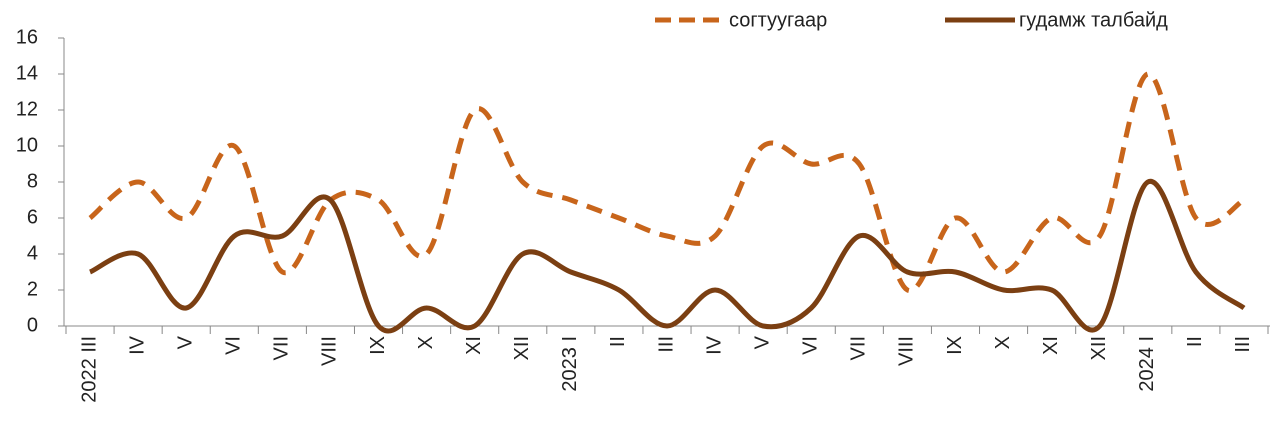 This screenshot has height=428, width=1280. I want to click on y-tick-label: 12, so click(27, 109).